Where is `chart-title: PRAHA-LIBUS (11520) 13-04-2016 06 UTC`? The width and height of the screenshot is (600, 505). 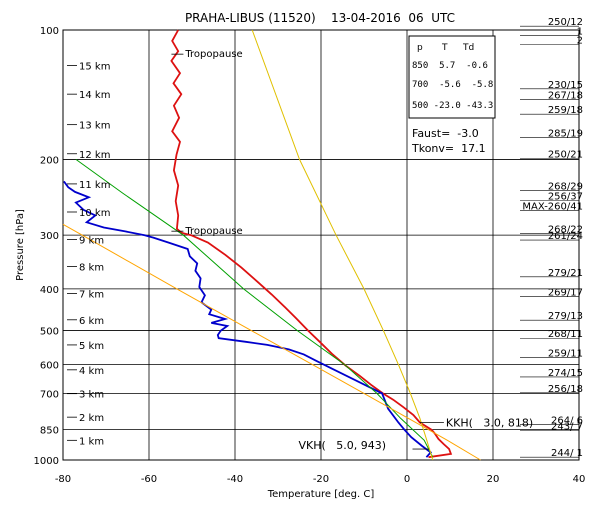 chart-title: PRAHA-LIBUS (11520) 13-04-2016 06 UTC is located at coordinates (320, 18).